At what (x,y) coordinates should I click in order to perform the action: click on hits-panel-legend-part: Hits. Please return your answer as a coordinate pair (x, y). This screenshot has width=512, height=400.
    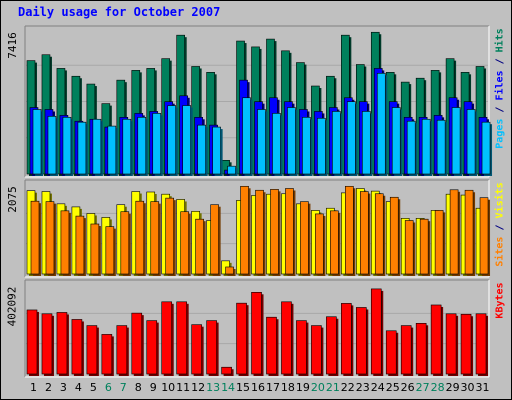
    Looking at the image, I should click on (500, 39).